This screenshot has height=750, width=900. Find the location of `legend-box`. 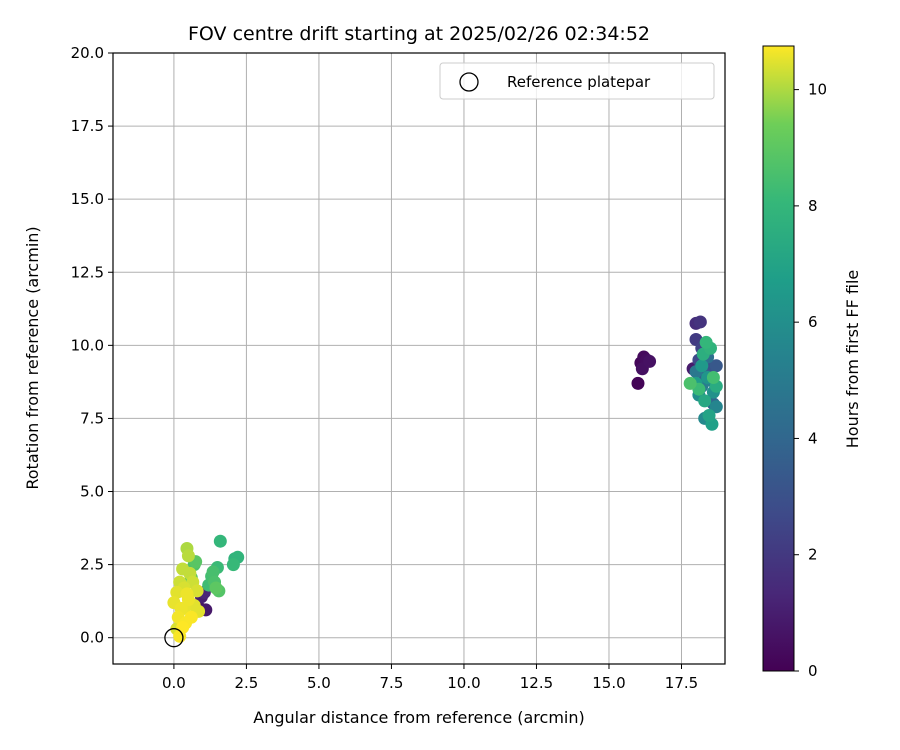

legend-box is located at coordinates (577, 81).